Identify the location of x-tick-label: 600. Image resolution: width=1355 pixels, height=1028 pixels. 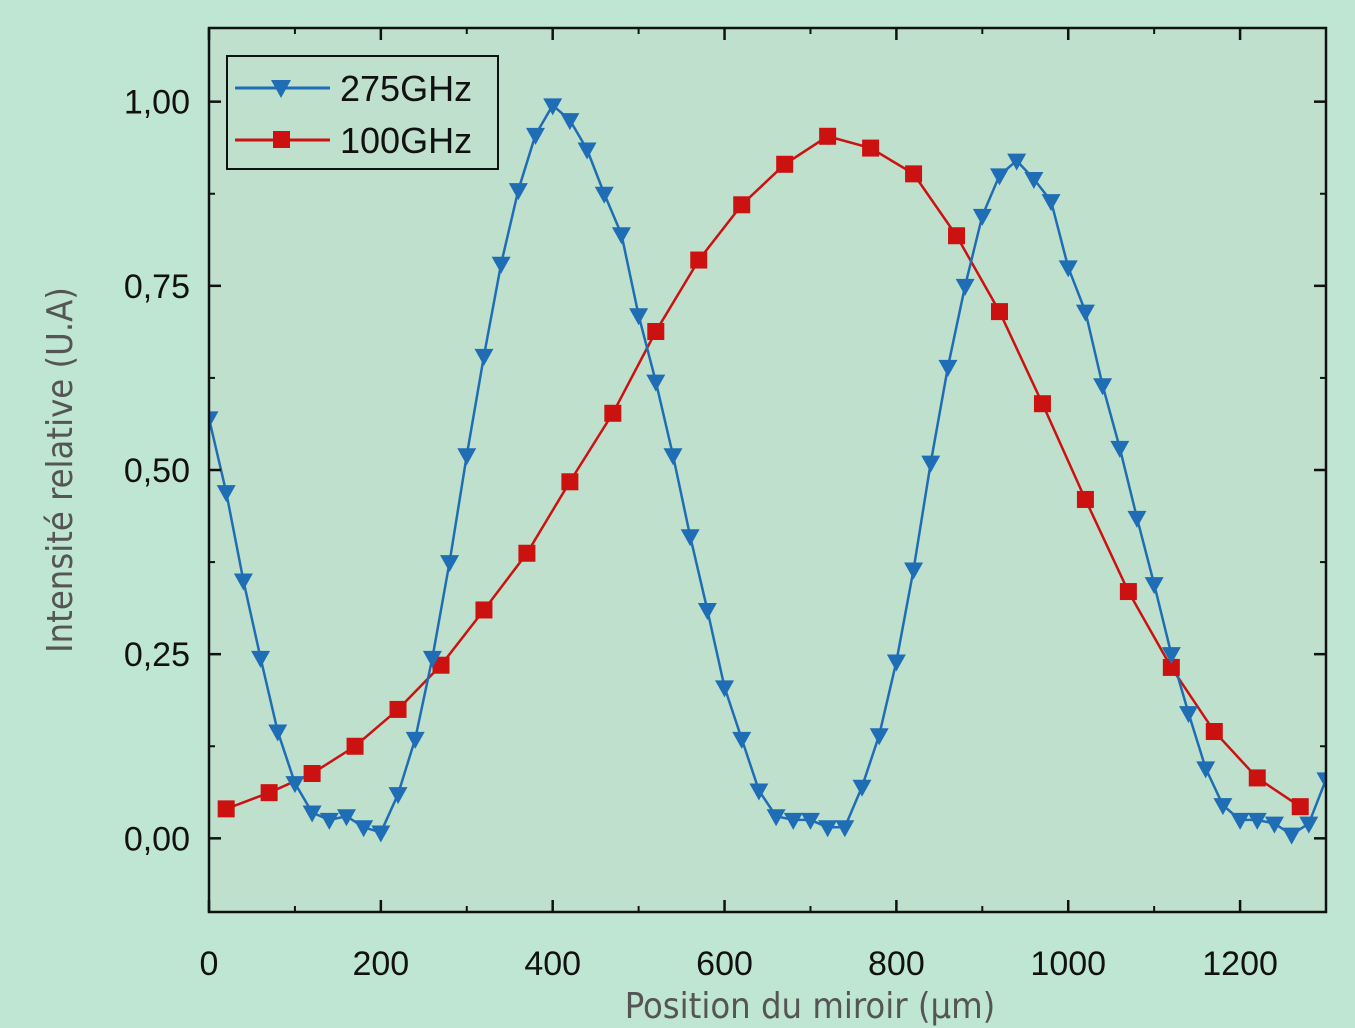
(724, 964).